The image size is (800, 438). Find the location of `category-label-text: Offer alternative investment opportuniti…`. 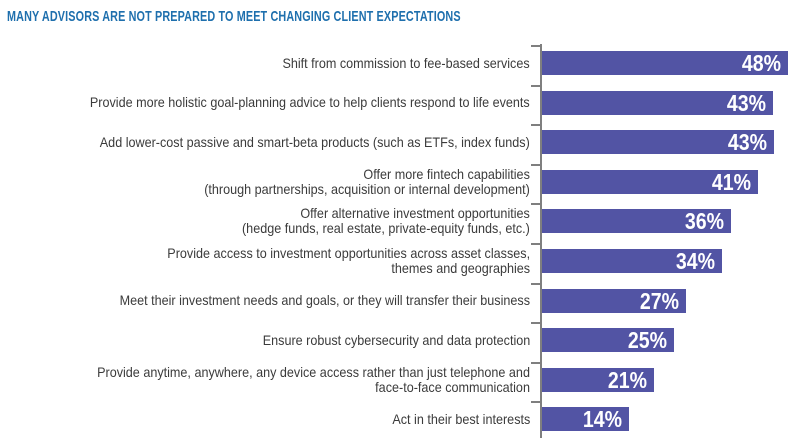

category-label-text: Offer alternative investment opportuniti… is located at coordinates (386, 221).